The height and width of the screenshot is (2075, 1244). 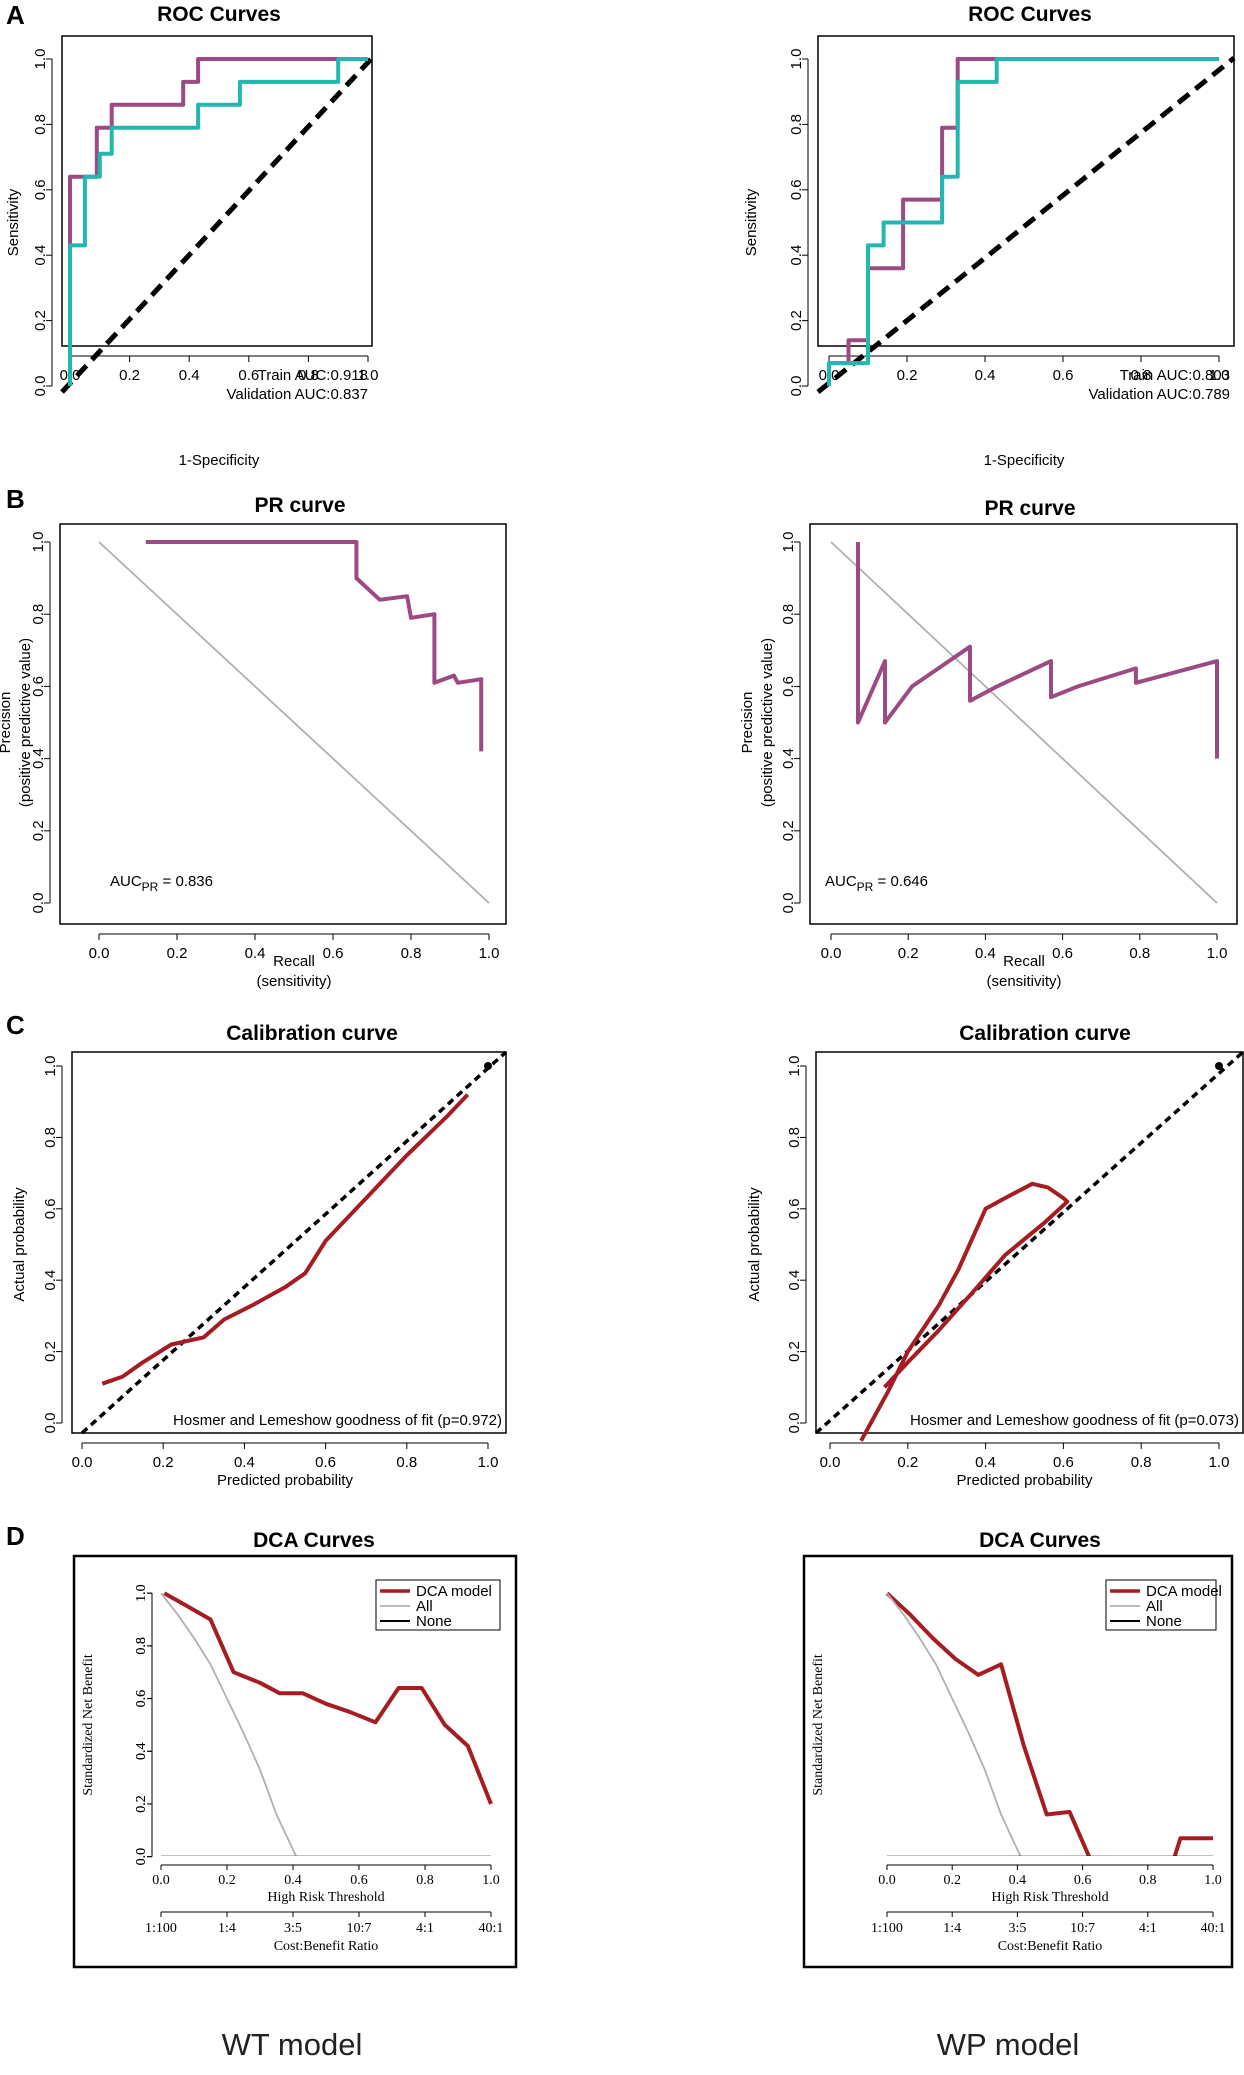 I want to click on ratio-tick-label: 1:100, so click(x=161, y=1928).